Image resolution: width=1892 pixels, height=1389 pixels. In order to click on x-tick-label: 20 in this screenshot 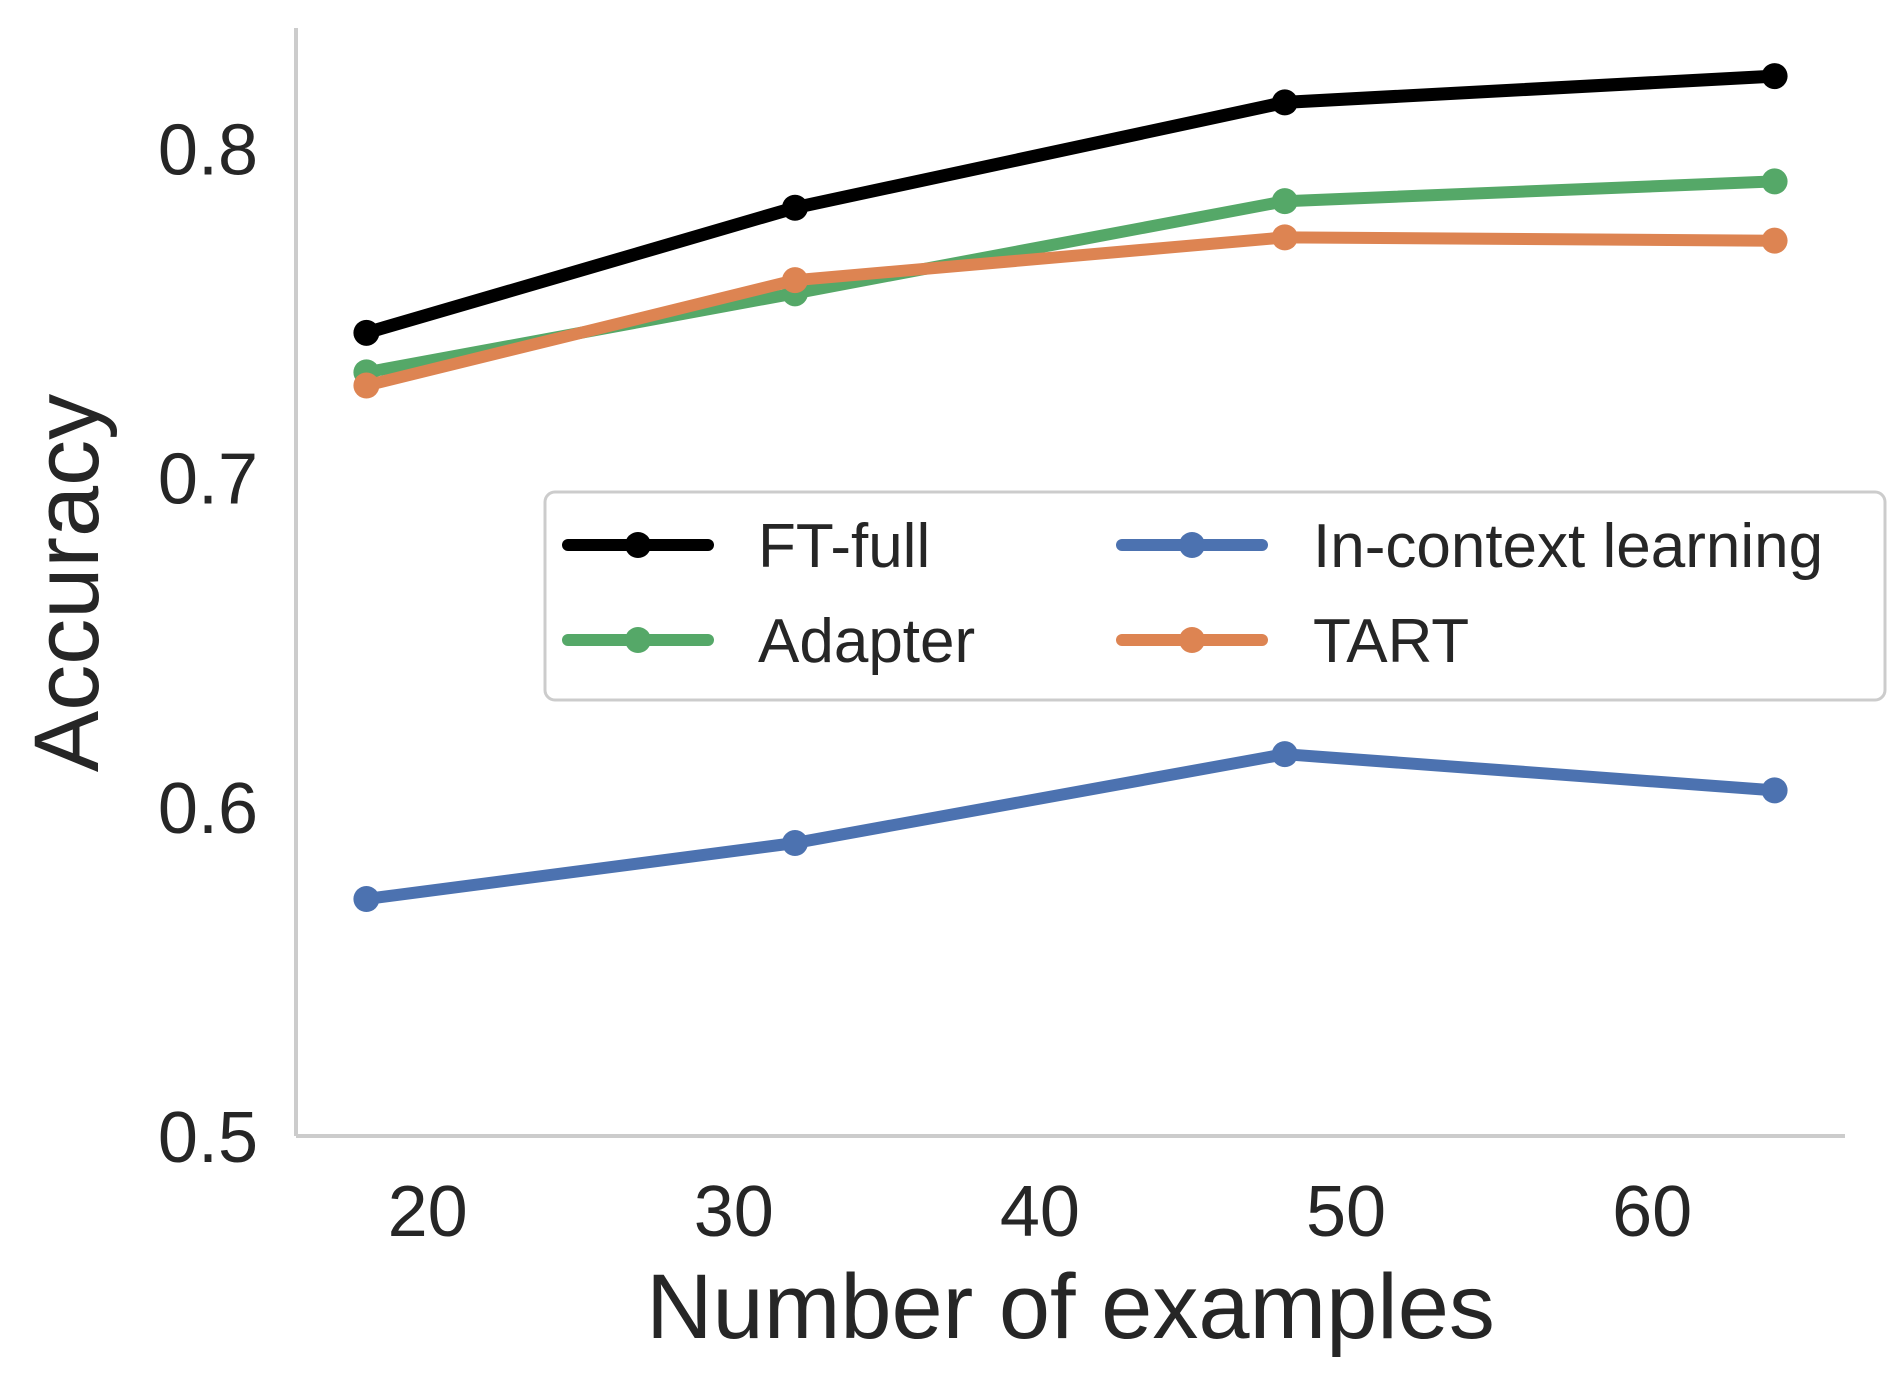, I will do `click(428, 1212)`.